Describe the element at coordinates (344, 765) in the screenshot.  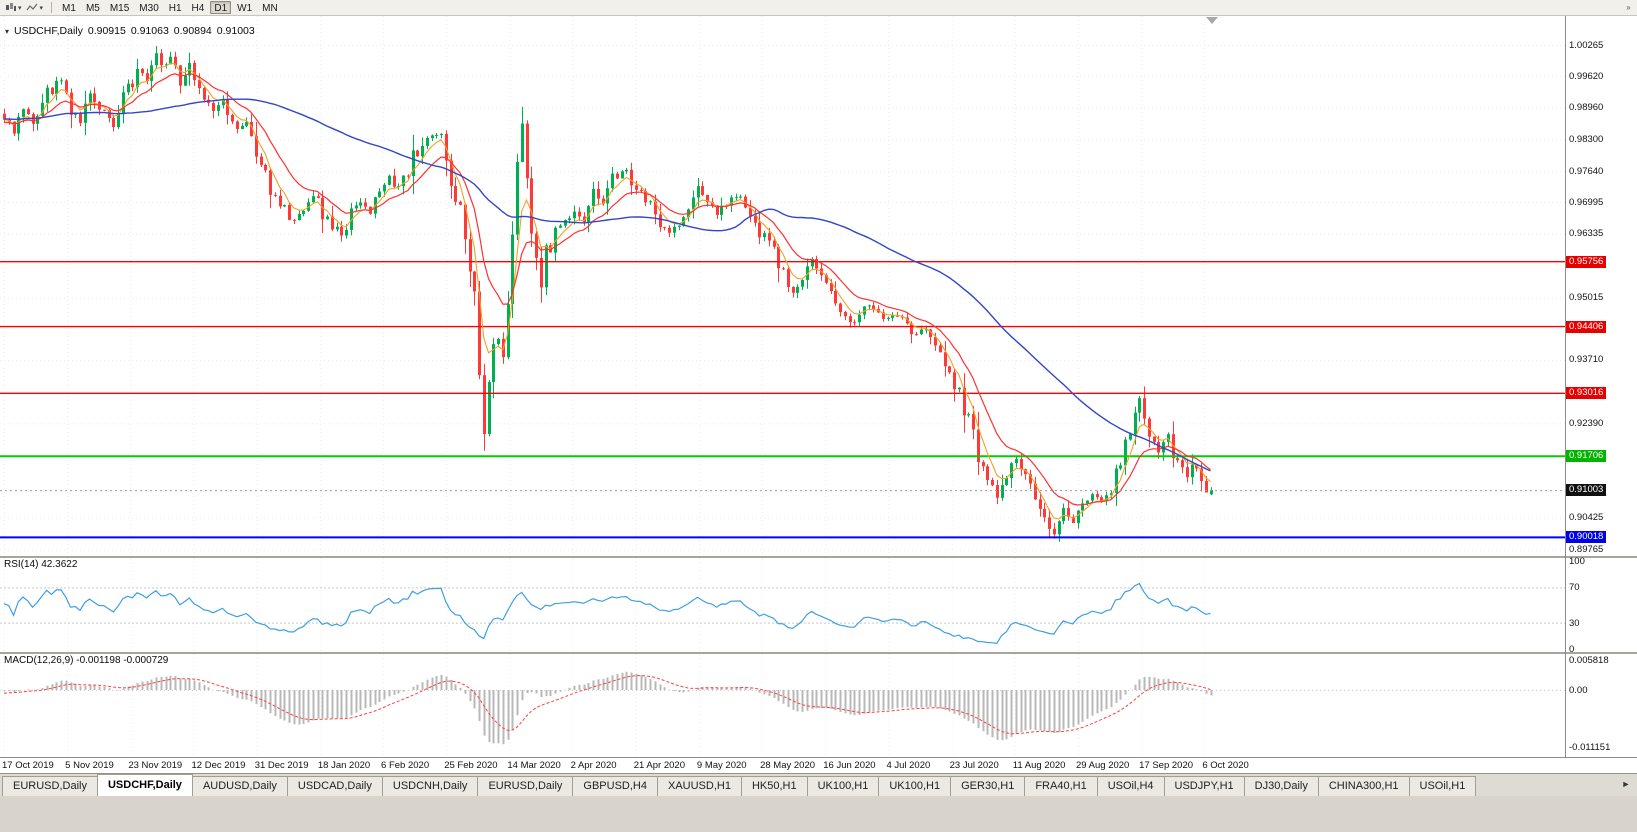
I see `date-label: 18 Jan 2020` at that location.